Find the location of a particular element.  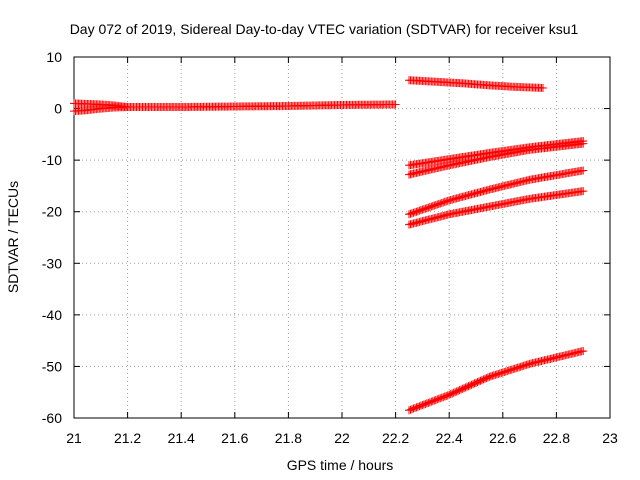

y-tick-label: -10 is located at coordinates (52, 160).